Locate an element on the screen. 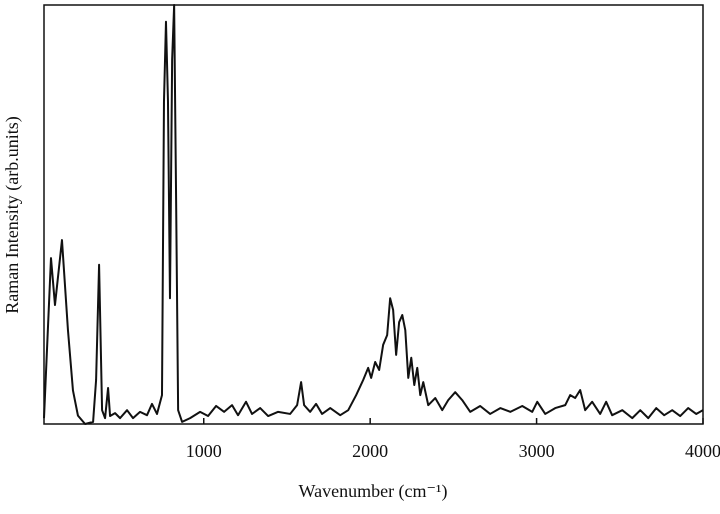 The image size is (720, 514). x-tick-label: 3000 is located at coordinates (537, 451).